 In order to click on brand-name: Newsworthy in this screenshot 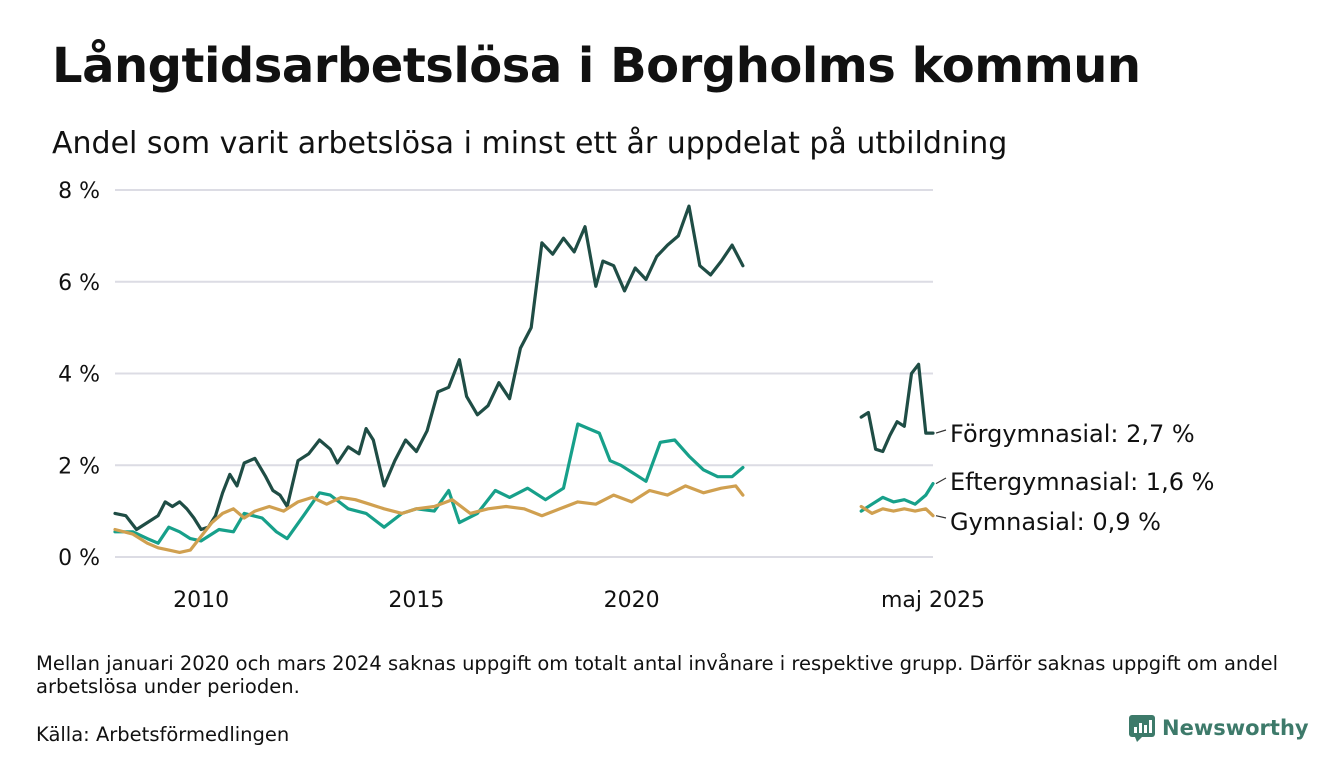, I will do `click(1235, 728)`.